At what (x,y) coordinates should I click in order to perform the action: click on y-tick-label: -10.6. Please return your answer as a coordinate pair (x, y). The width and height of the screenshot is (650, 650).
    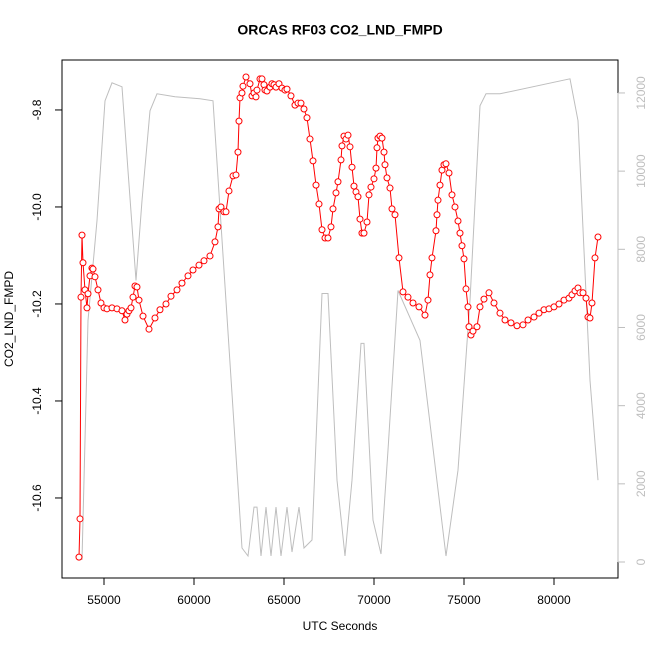
    Looking at the image, I should click on (37, 498).